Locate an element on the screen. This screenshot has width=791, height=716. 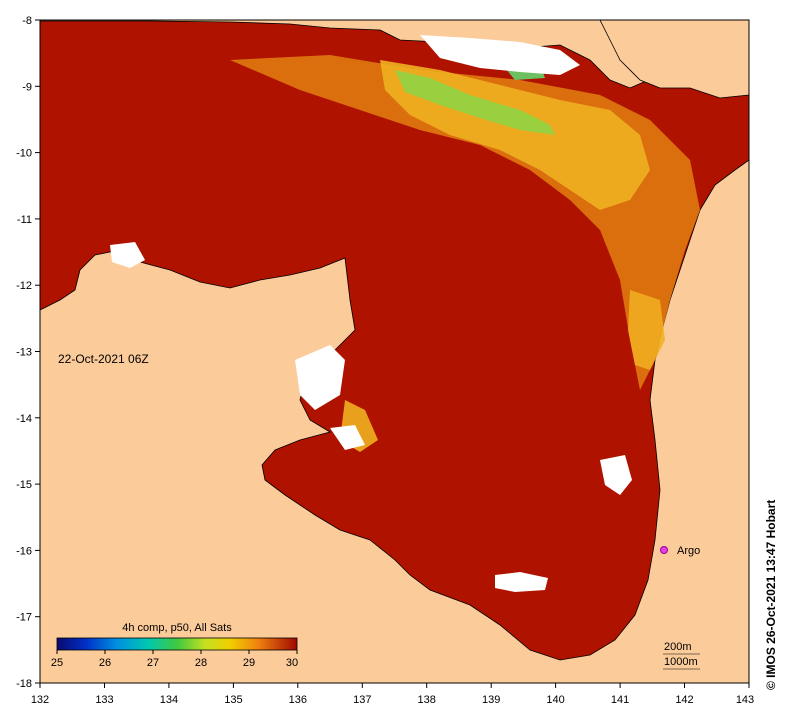
lon-tick-label: 135 is located at coordinates (233, 700).